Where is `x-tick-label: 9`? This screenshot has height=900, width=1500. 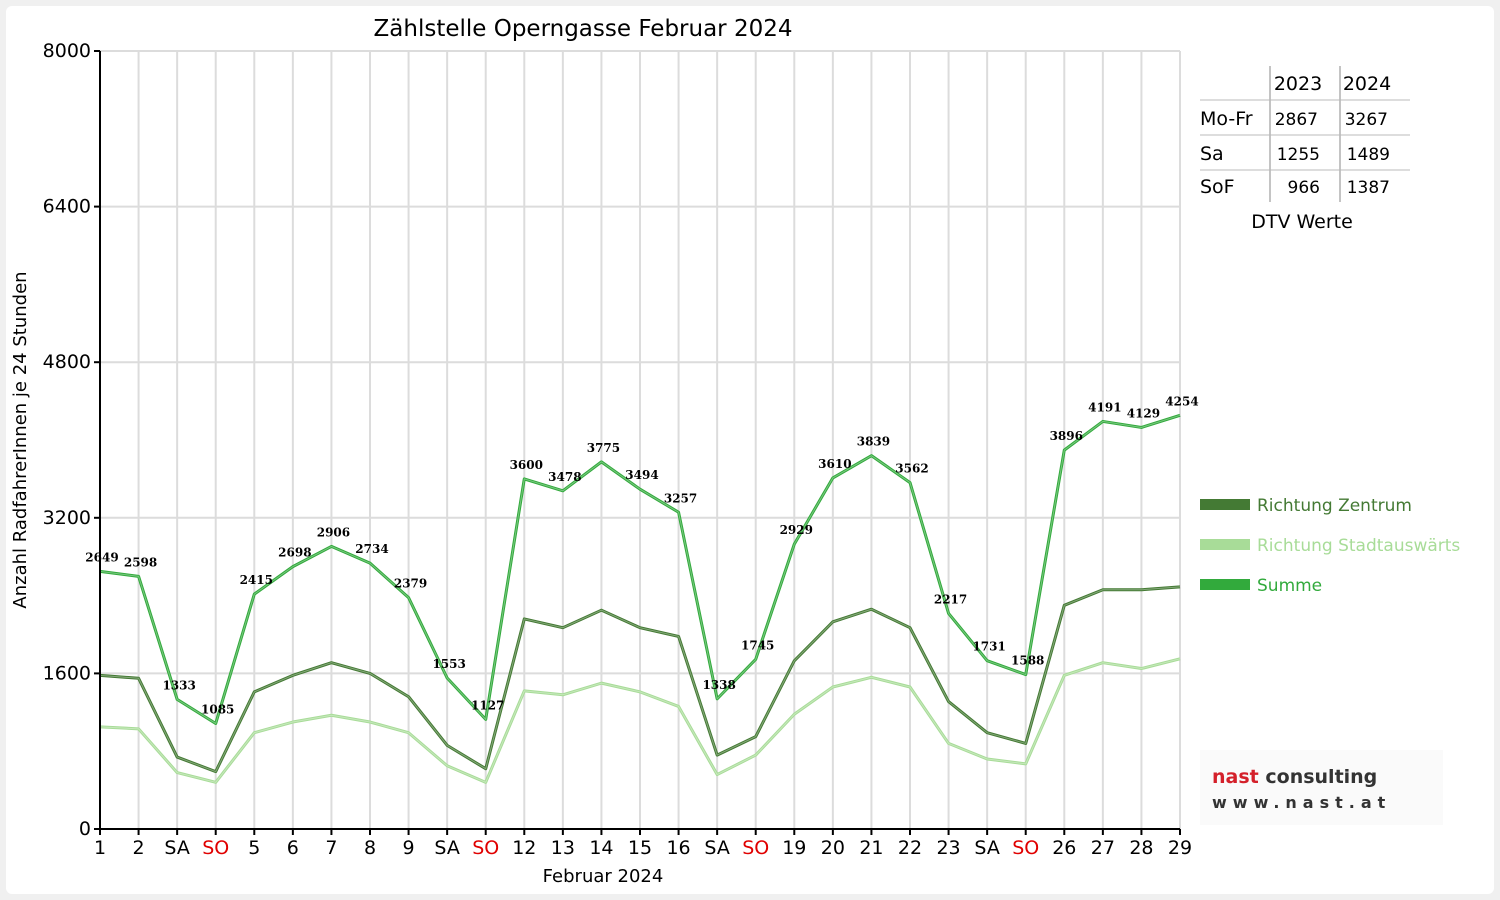 x-tick-label: 9 is located at coordinates (409, 848).